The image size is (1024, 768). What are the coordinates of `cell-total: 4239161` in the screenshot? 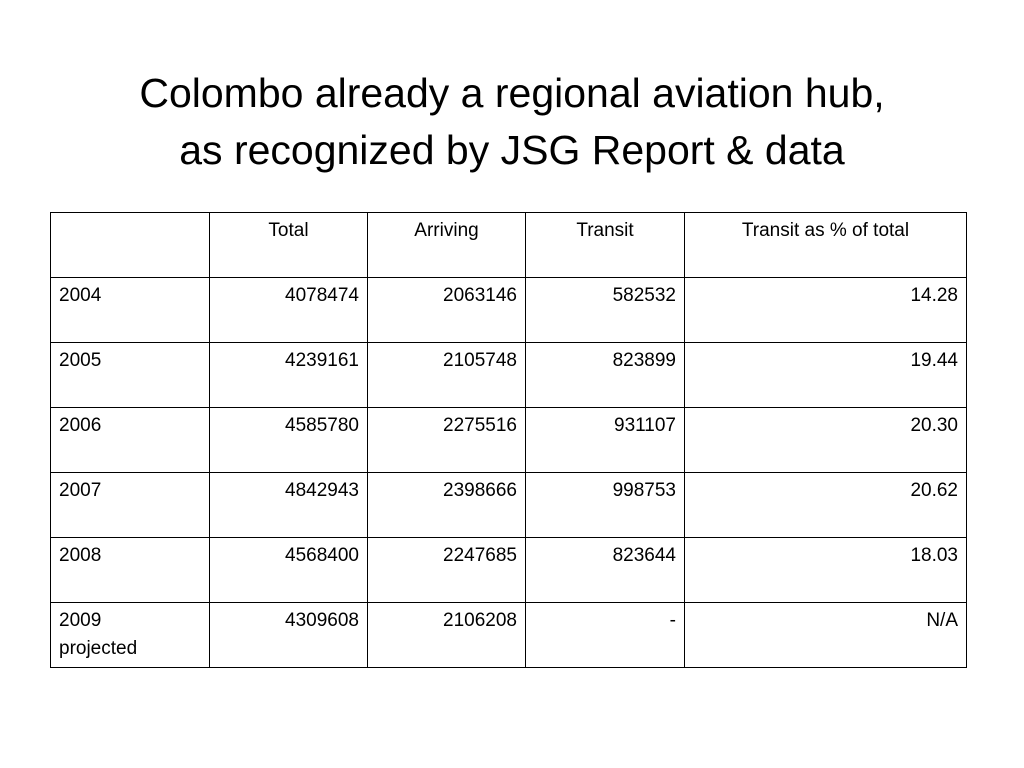 It's located at (288, 375).